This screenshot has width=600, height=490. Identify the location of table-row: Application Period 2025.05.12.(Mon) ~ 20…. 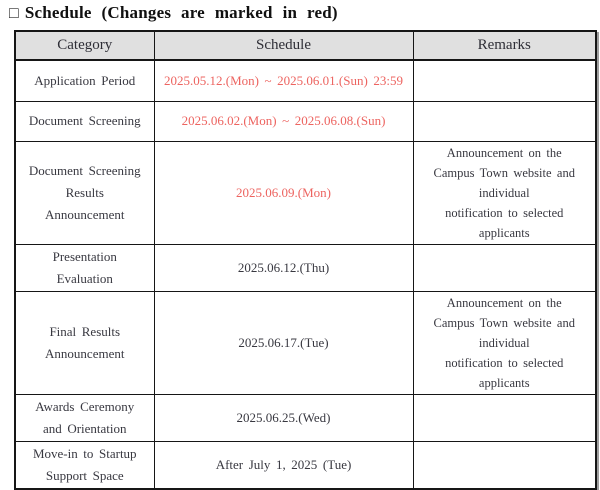
(305, 80).